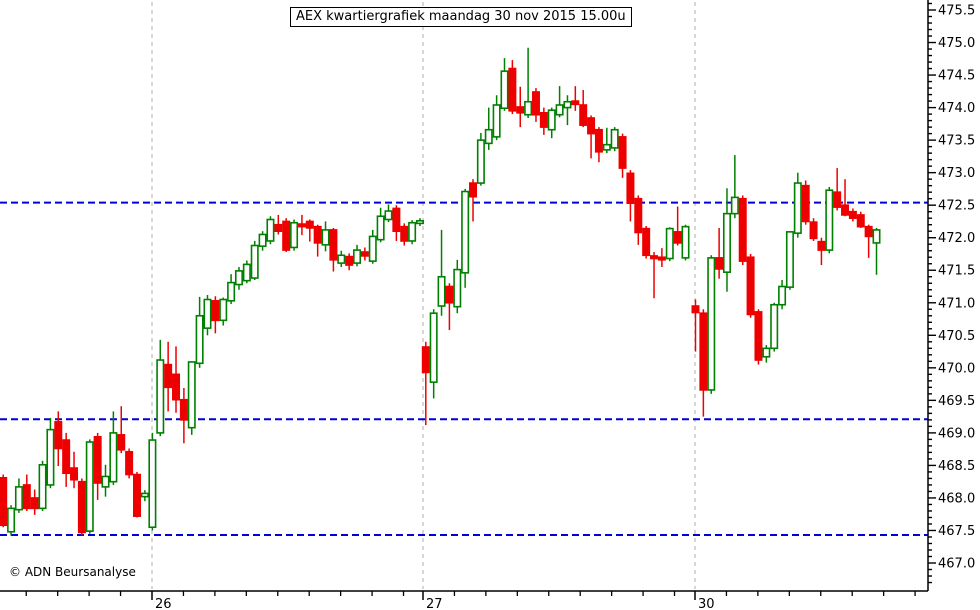 Image resolution: width=980 pixels, height=610 pixels. Describe the element at coordinates (956, 401) in the screenshot. I see `y-tick-label: 469.5` at that location.